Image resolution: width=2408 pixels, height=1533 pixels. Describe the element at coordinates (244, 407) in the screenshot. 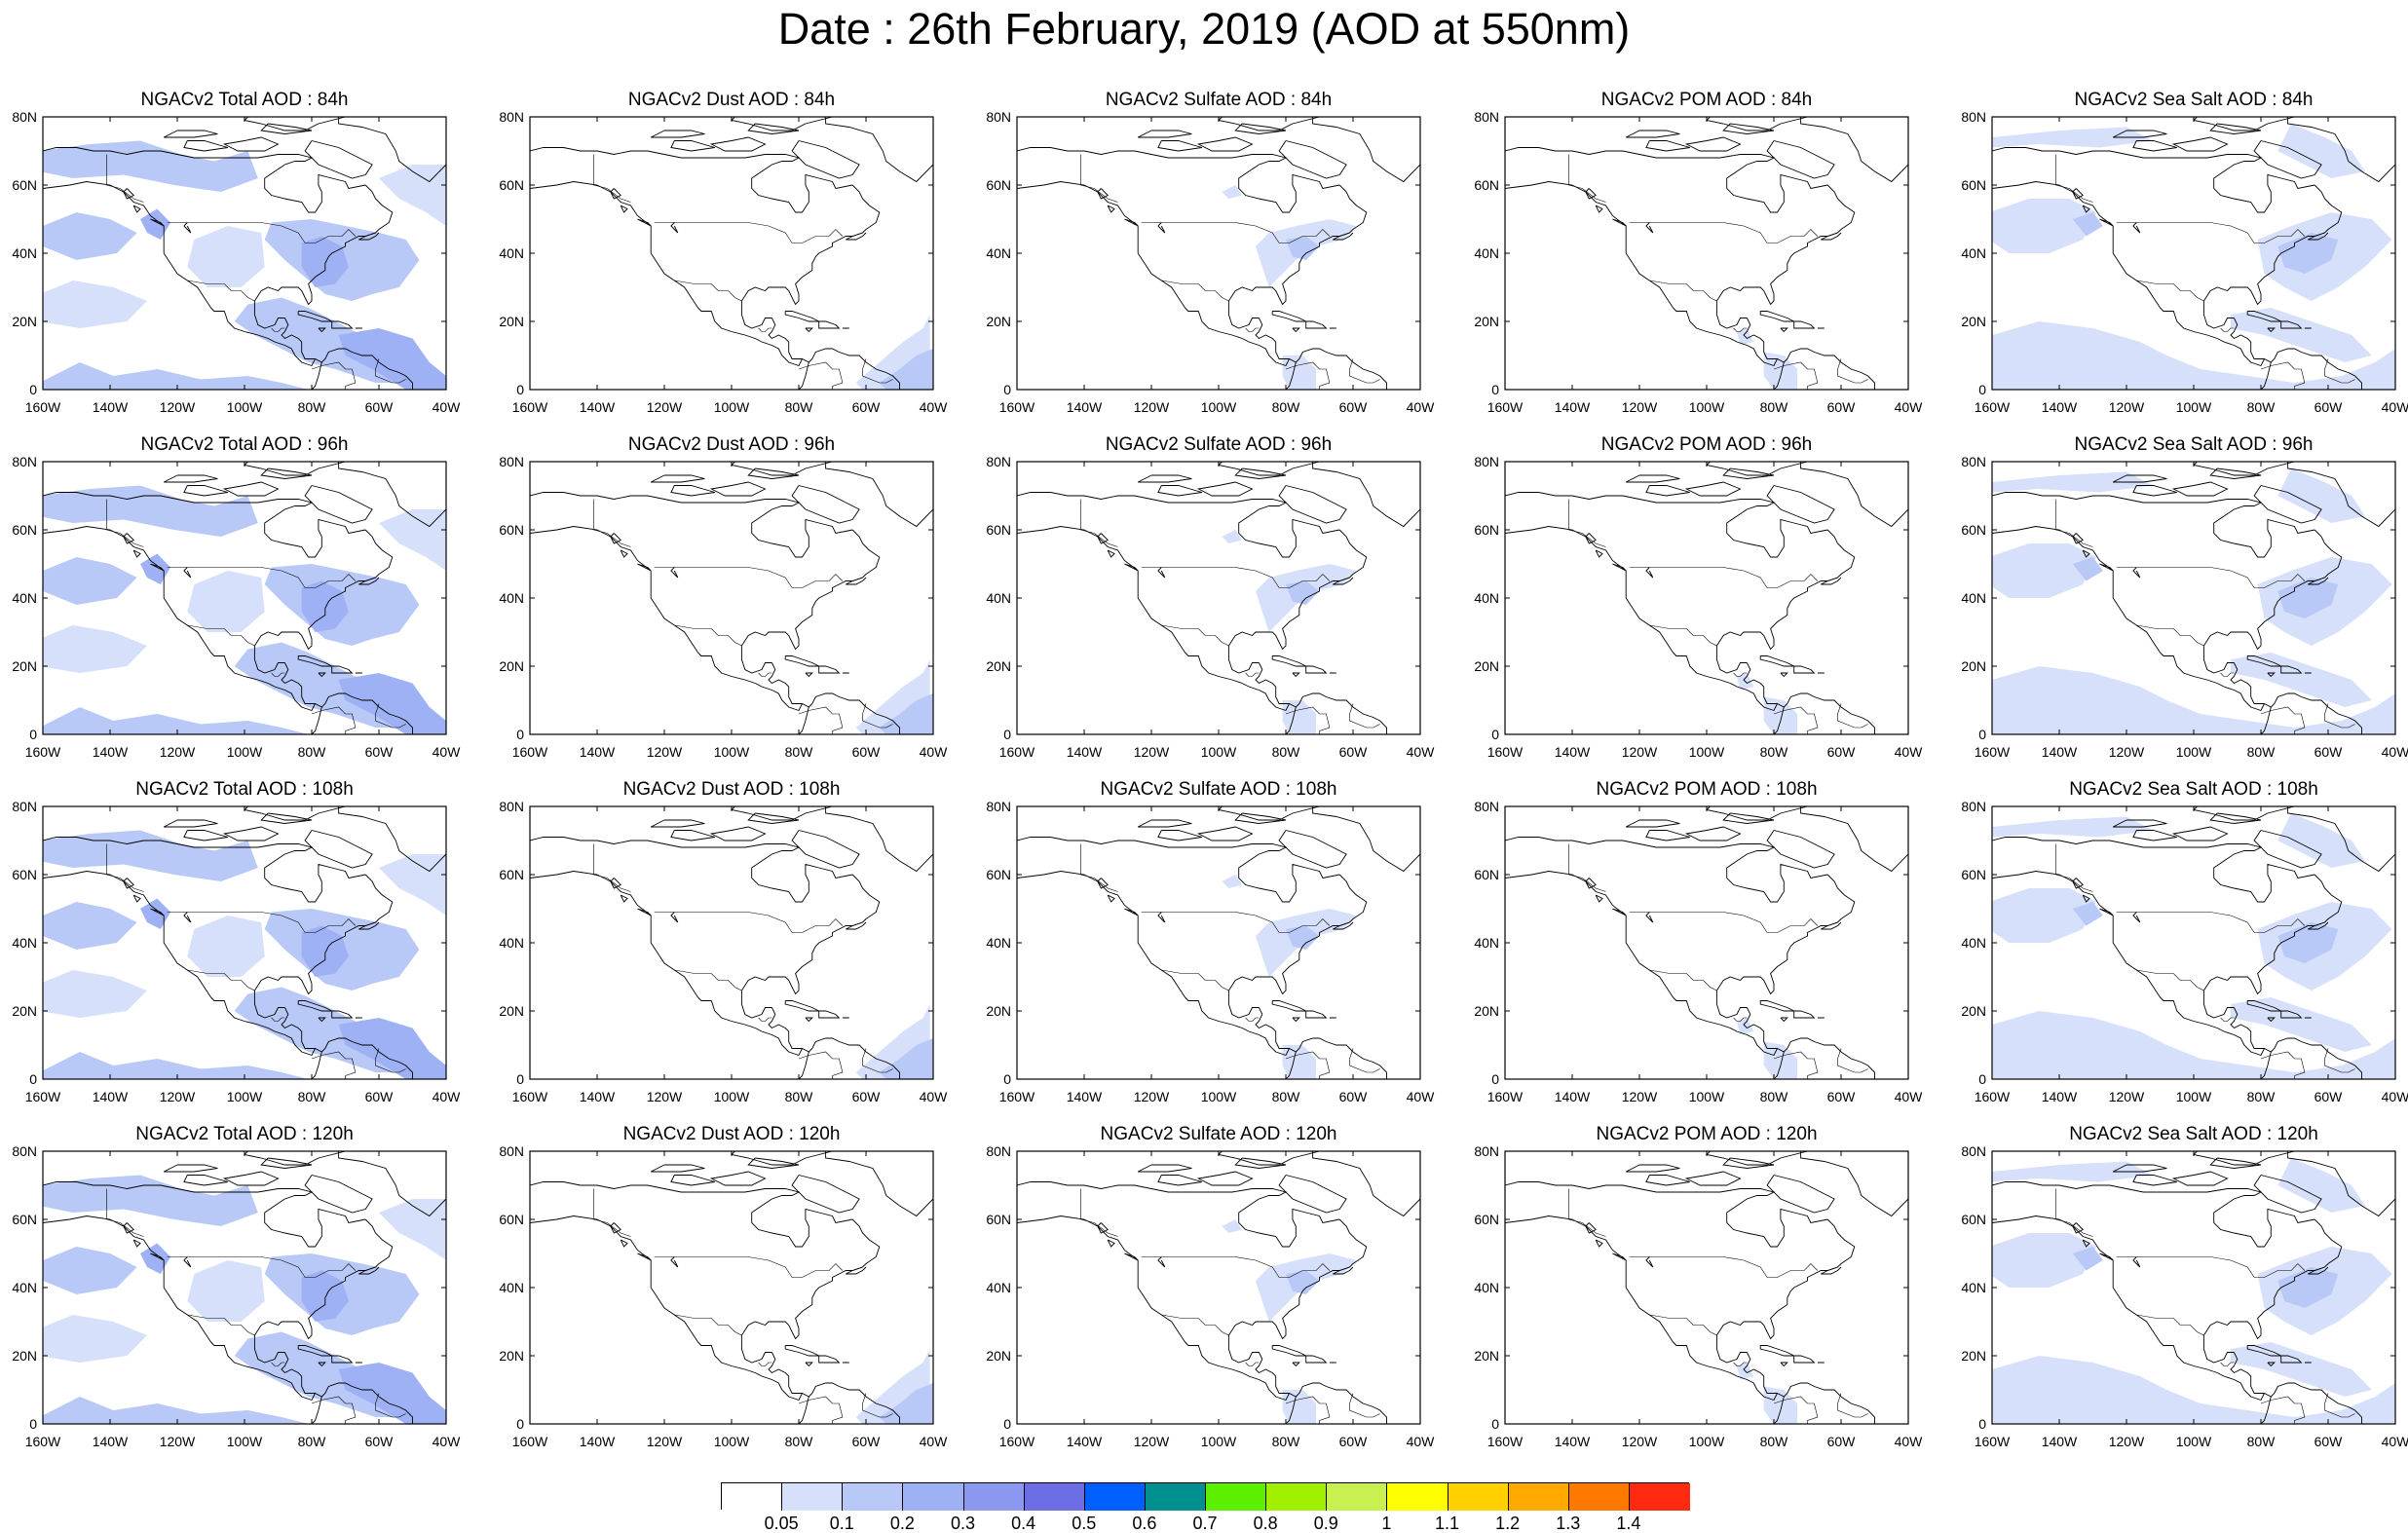

I see `lon-tick-label: 100W` at that location.